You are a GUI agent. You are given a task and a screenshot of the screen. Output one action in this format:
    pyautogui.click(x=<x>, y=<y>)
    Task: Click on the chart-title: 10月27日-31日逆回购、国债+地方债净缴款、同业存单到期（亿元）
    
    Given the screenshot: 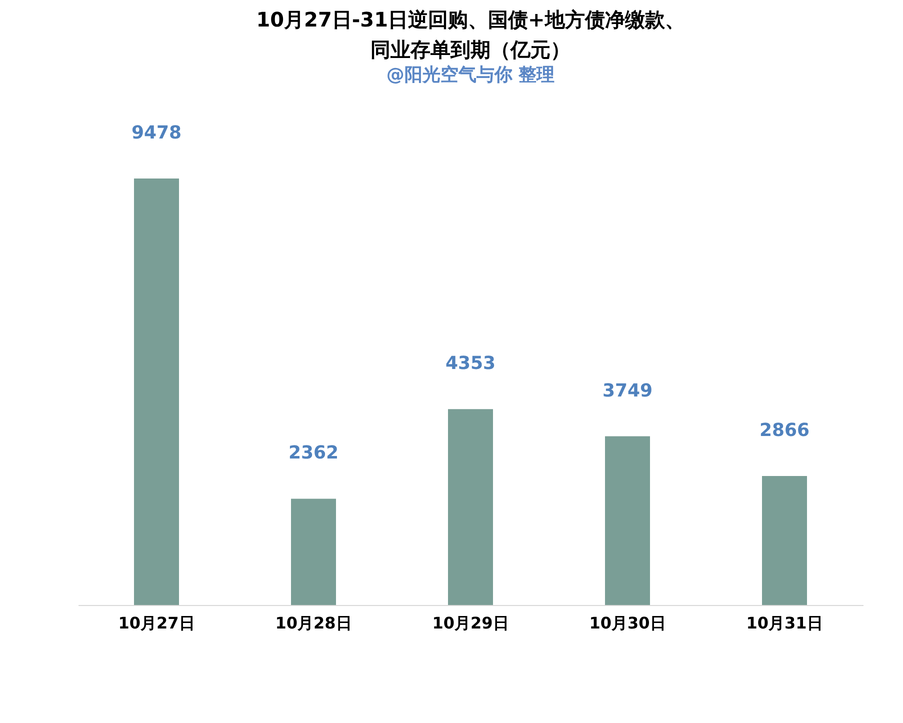 What is the action you would take?
    pyautogui.click(x=470, y=34)
    